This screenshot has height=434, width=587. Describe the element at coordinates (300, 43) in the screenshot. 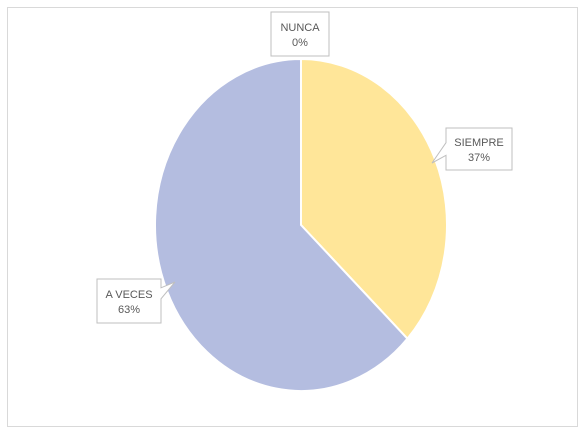

I see `label-percent-nunca: 0%` at that location.